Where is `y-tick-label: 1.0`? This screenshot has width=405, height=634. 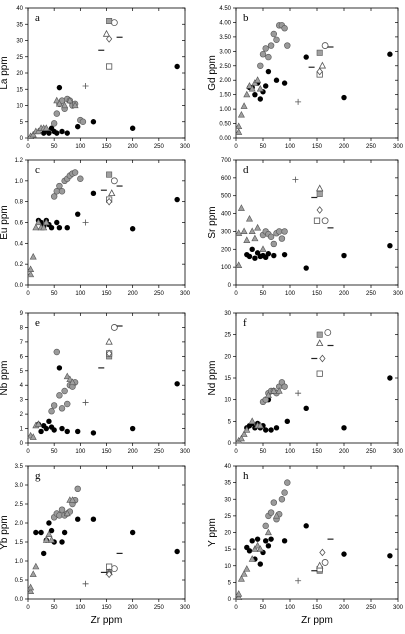
y-tick-label: 1.0 is located at coordinates (19, 562).